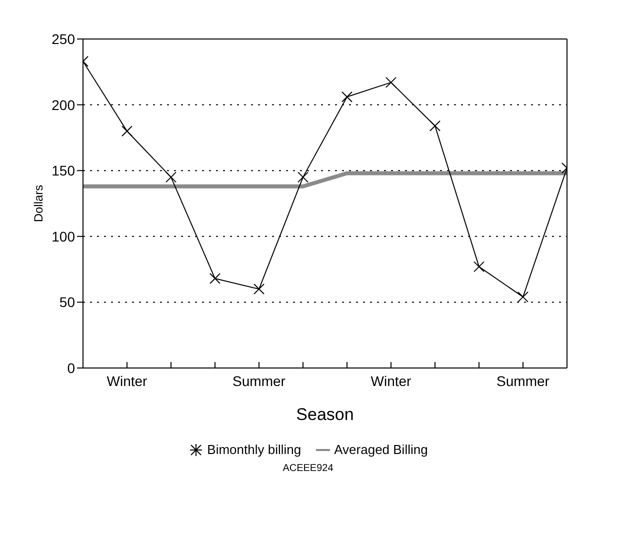 This screenshot has height=542, width=634. Describe the element at coordinates (254, 449) in the screenshot. I see `legend-label: Bimonthly billing` at that location.